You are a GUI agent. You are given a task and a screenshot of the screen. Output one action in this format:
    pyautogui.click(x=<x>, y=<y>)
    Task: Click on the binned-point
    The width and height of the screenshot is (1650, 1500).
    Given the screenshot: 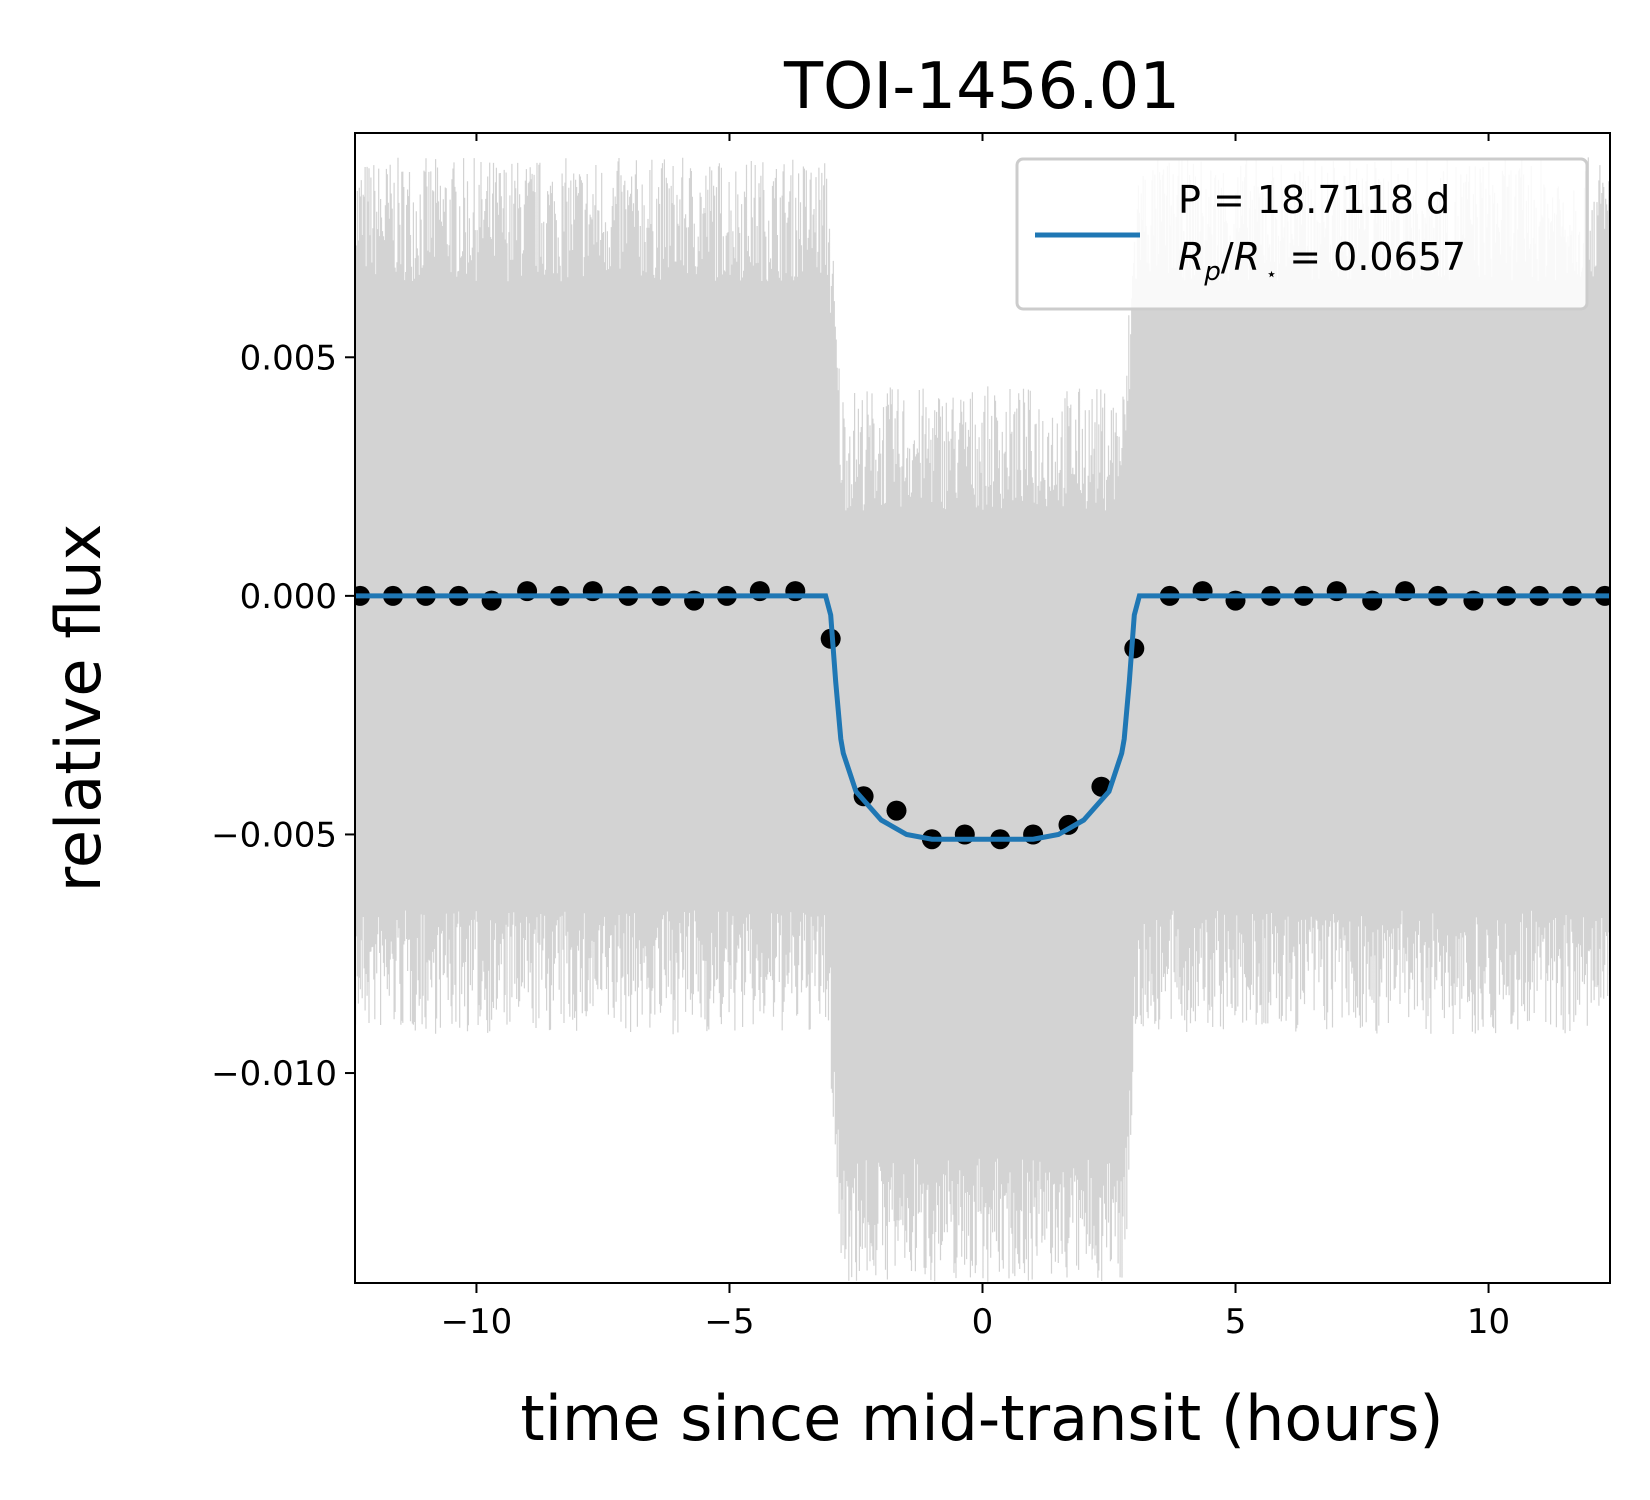 What is the action you would take?
    pyautogui.click(x=896, y=810)
    